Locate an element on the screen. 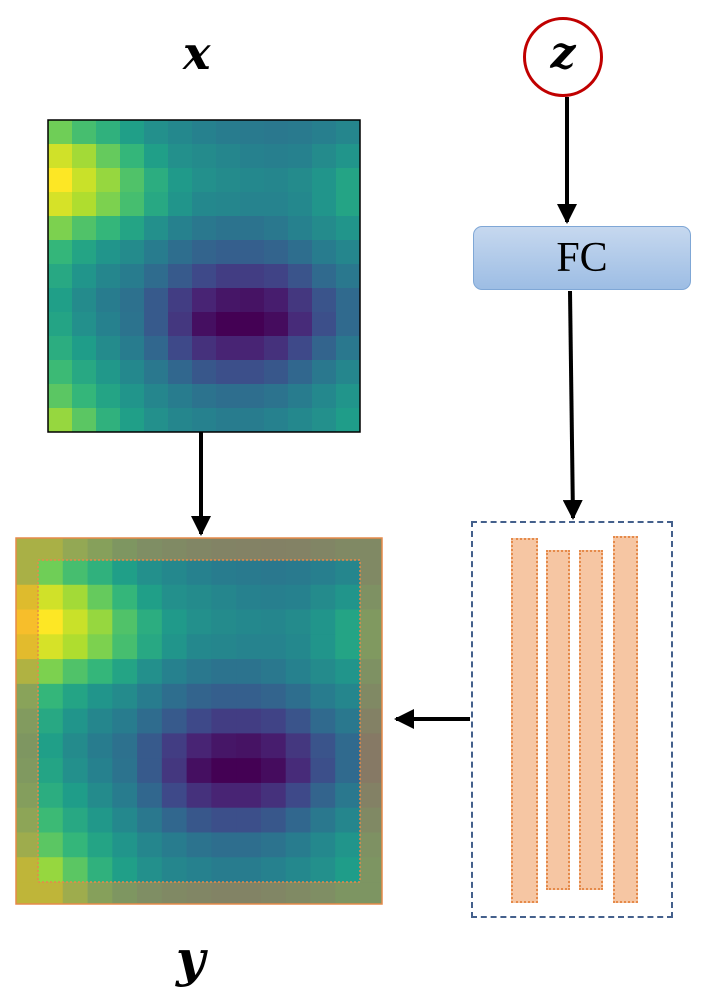 The width and height of the screenshot is (706, 994). arrow-fc-to-filters is located at coordinates (572, 405).